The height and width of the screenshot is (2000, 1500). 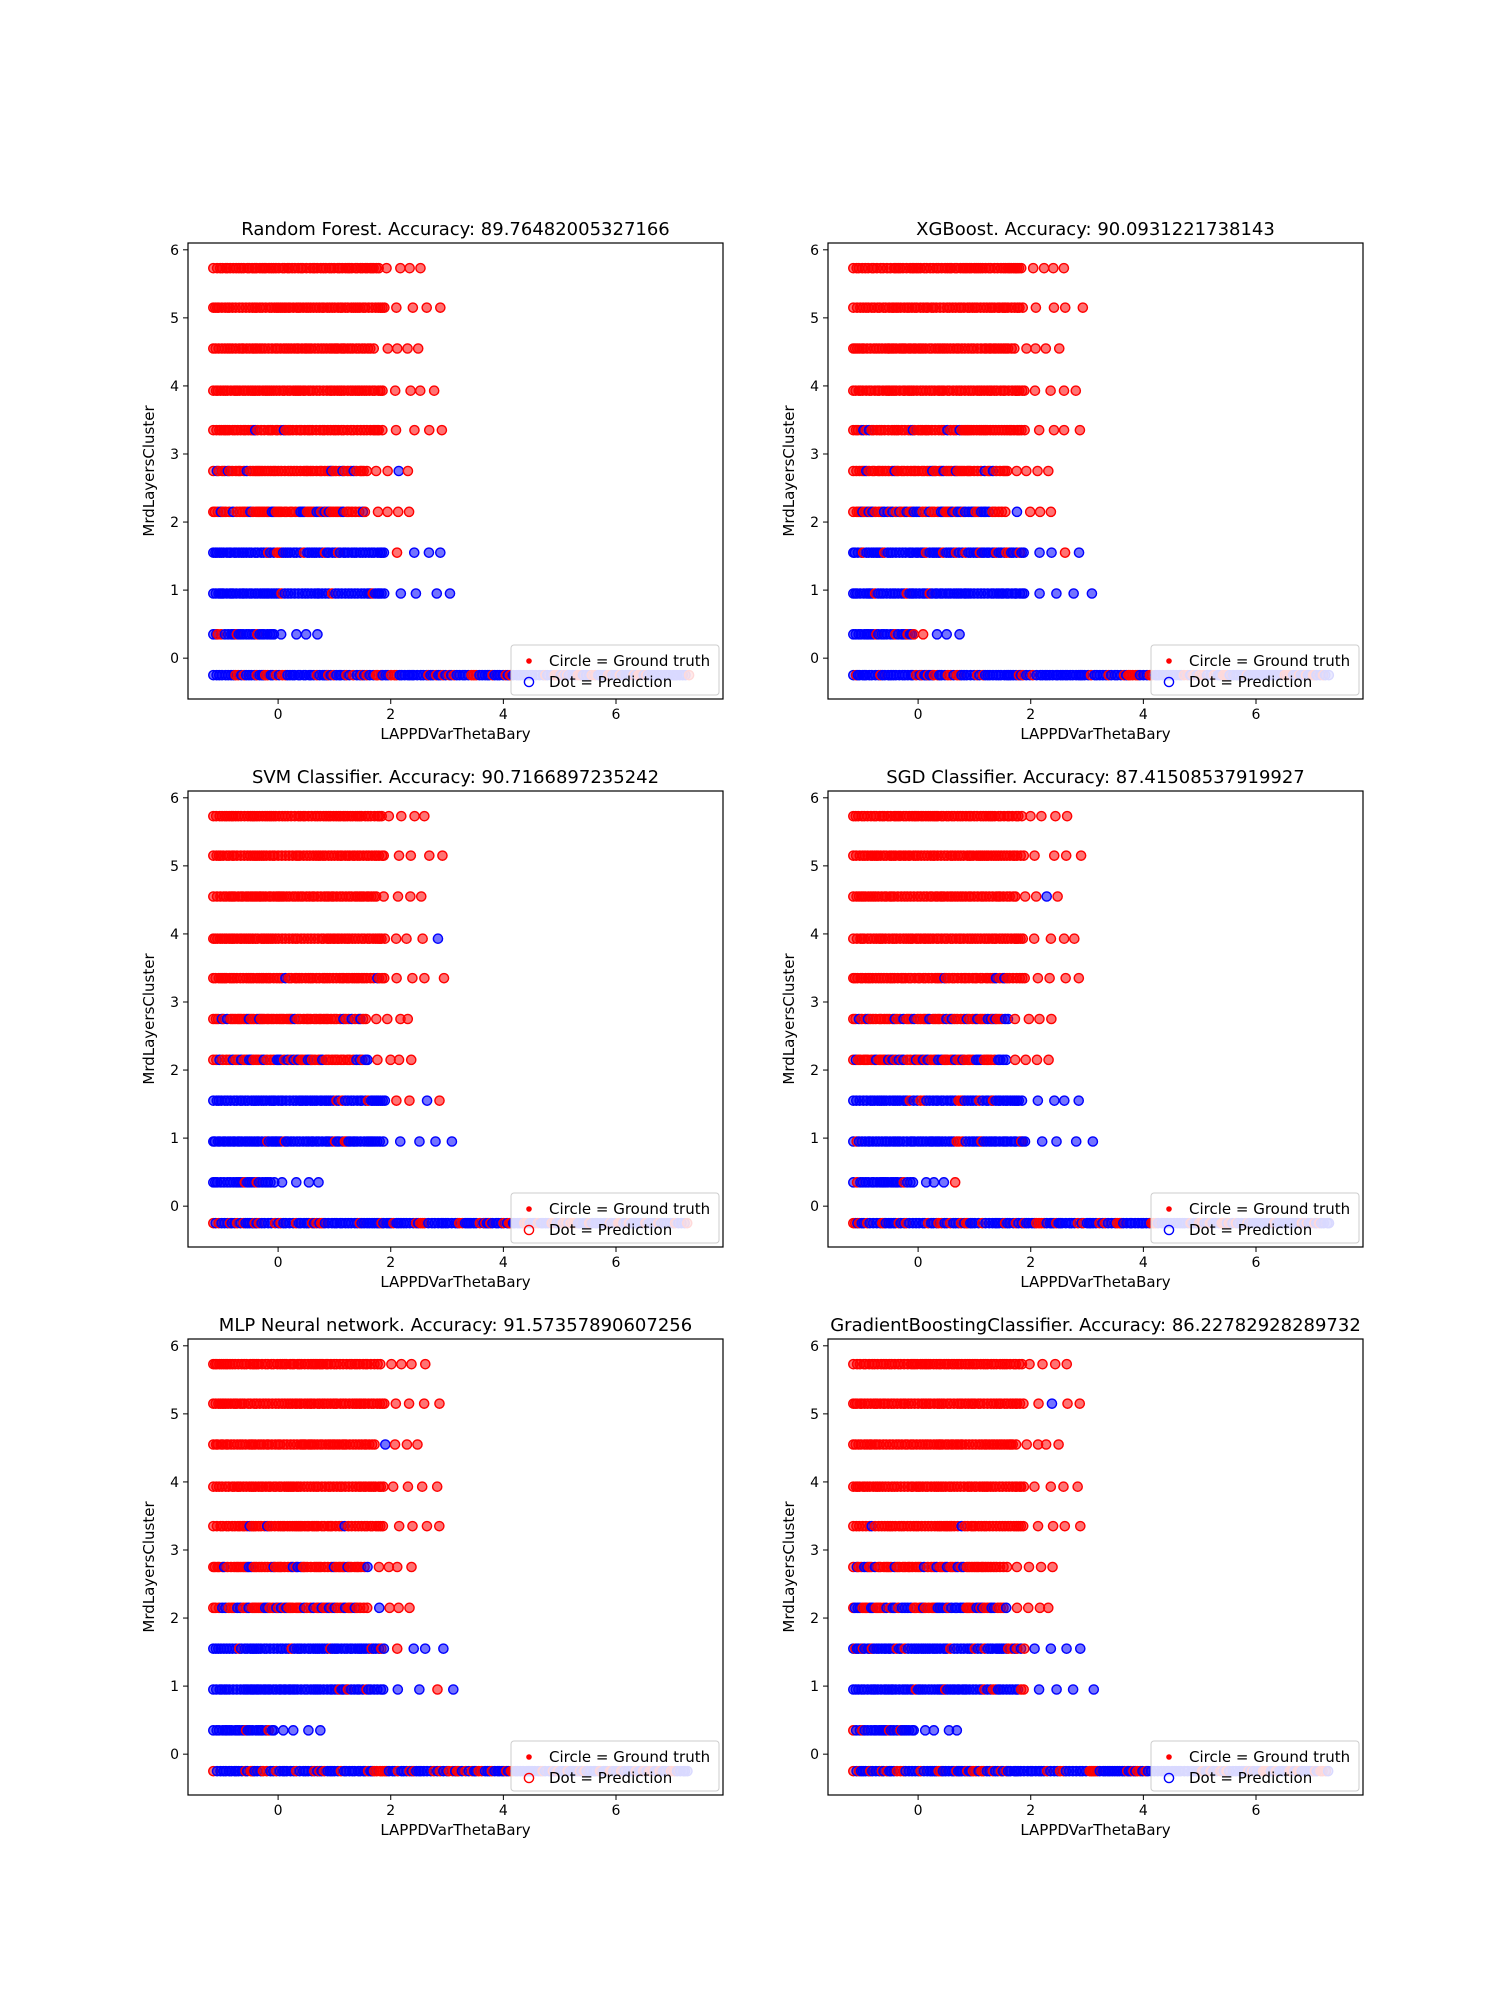 What do you see at coordinates (455, 1019) in the screenshot?
I see `plot-frame` at bounding box center [455, 1019].